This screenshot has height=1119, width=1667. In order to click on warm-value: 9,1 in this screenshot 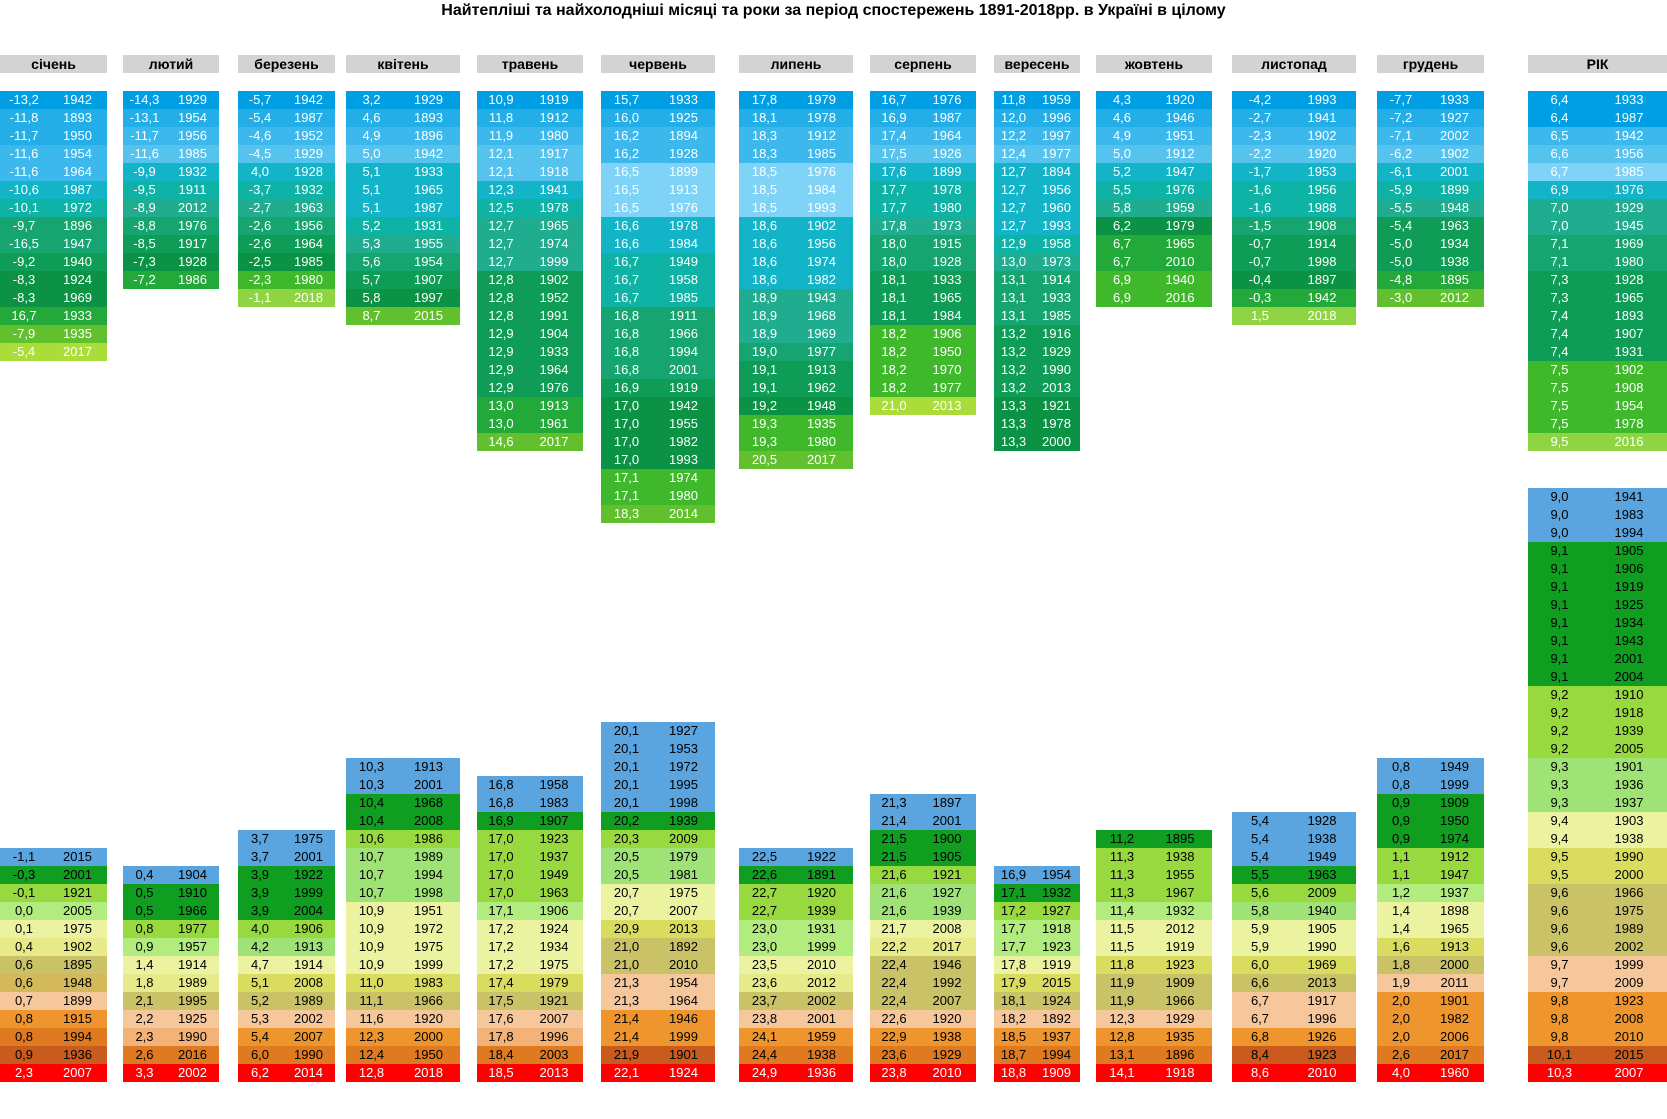, I will do `click(1559, 640)`.